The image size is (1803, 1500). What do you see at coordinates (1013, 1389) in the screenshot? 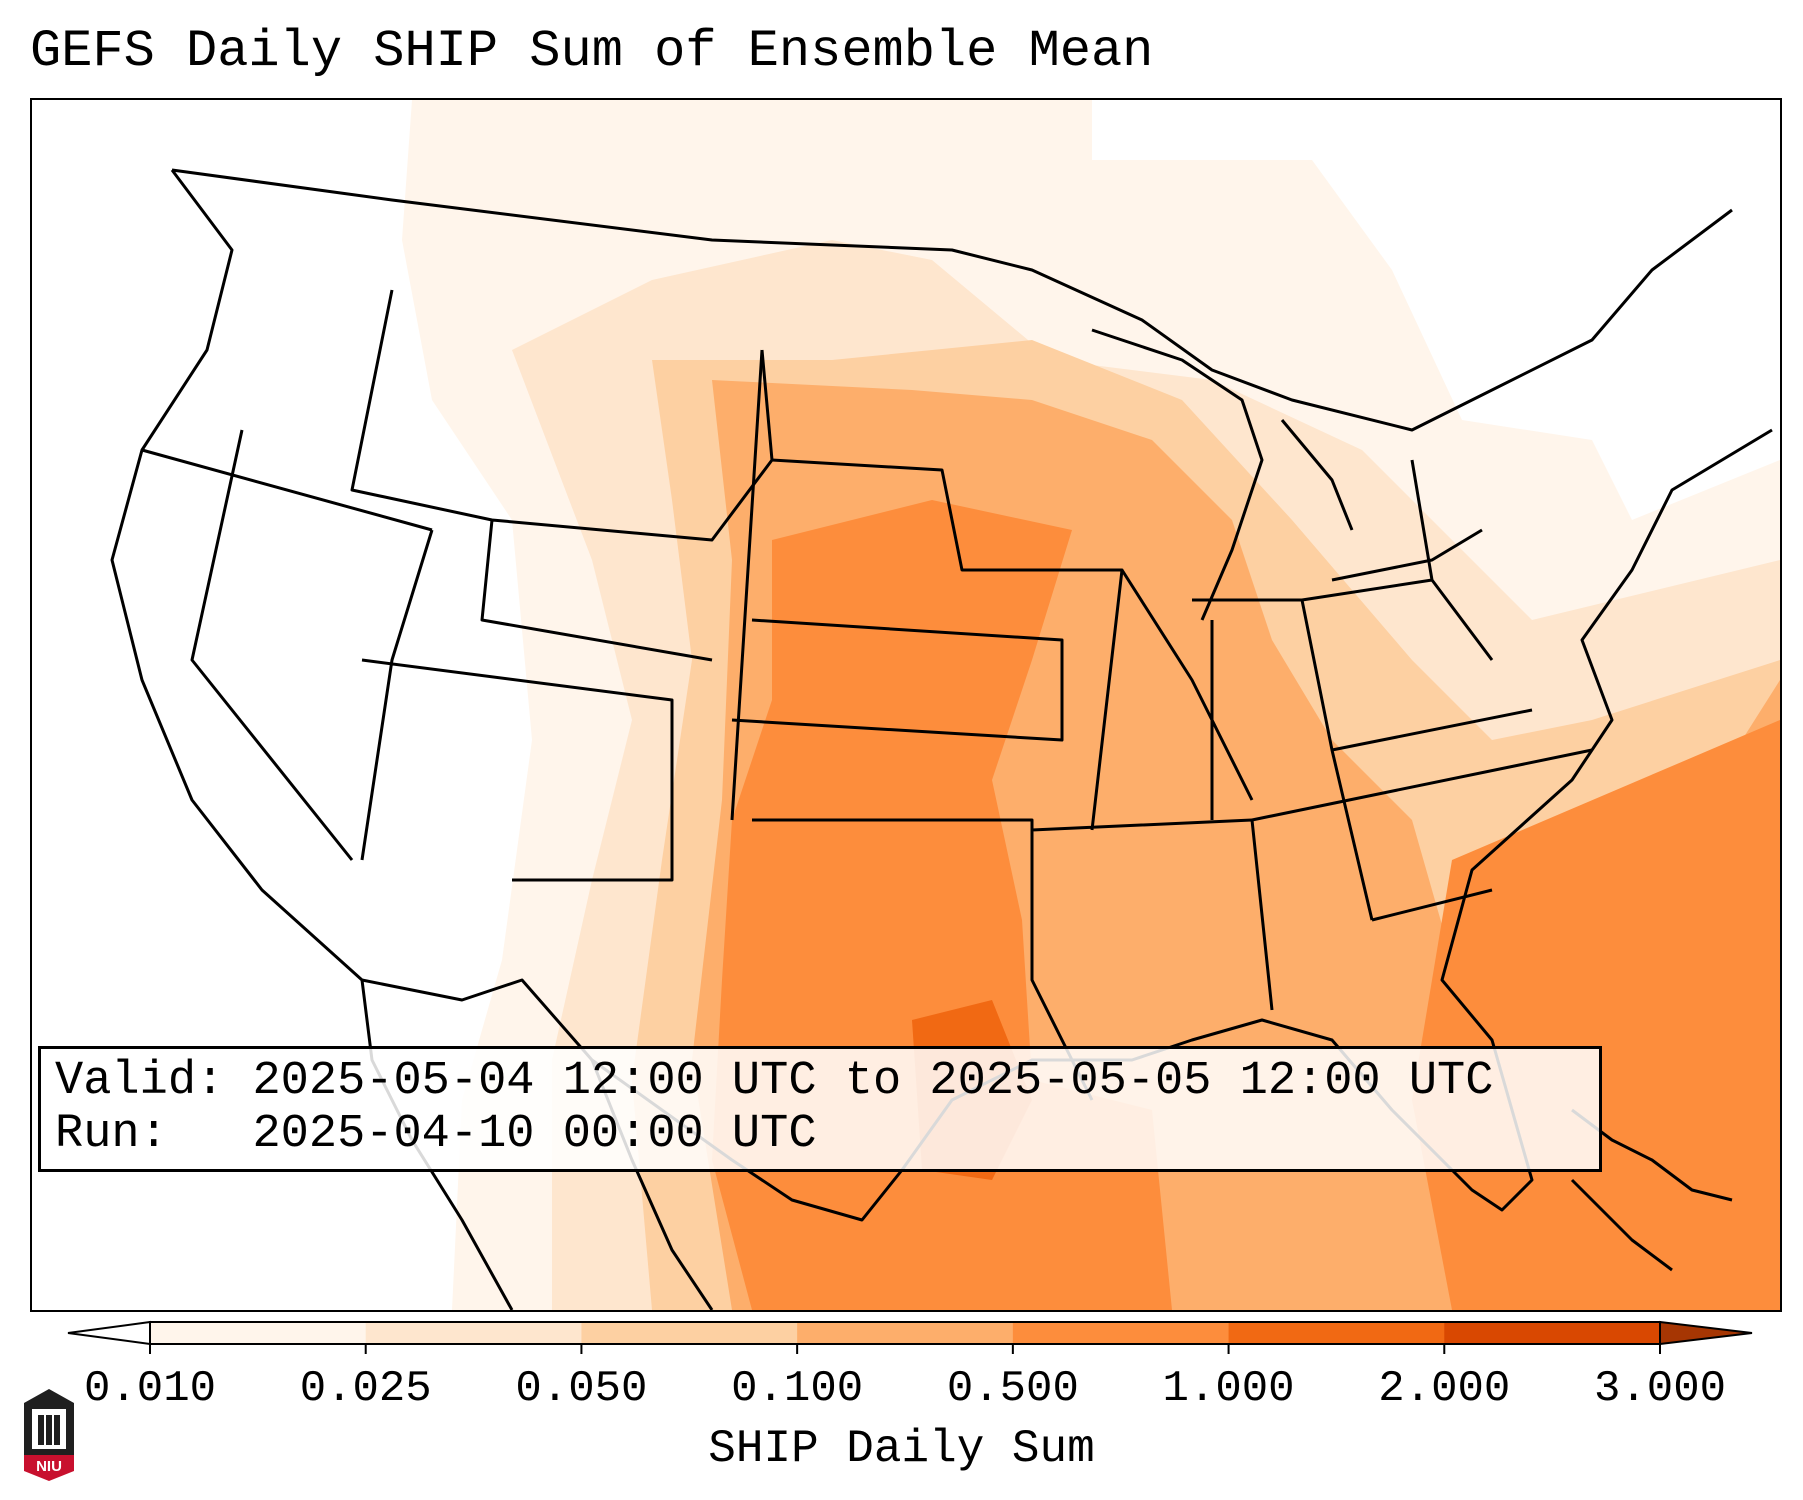
I see `colorbar-tick-label: 0.500` at bounding box center [1013, 1389].